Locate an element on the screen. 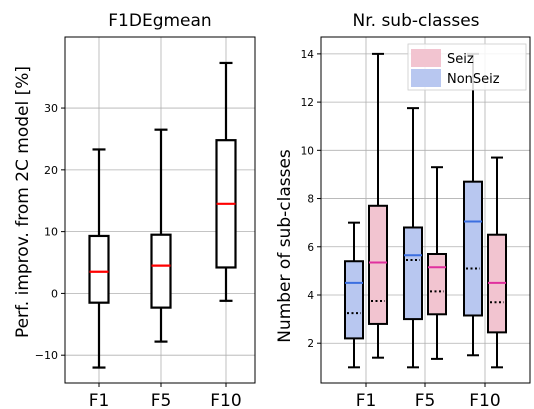 This screenshot has height=409, width=534. left-title: F1DEgmean is located at coordinates (159, 21).